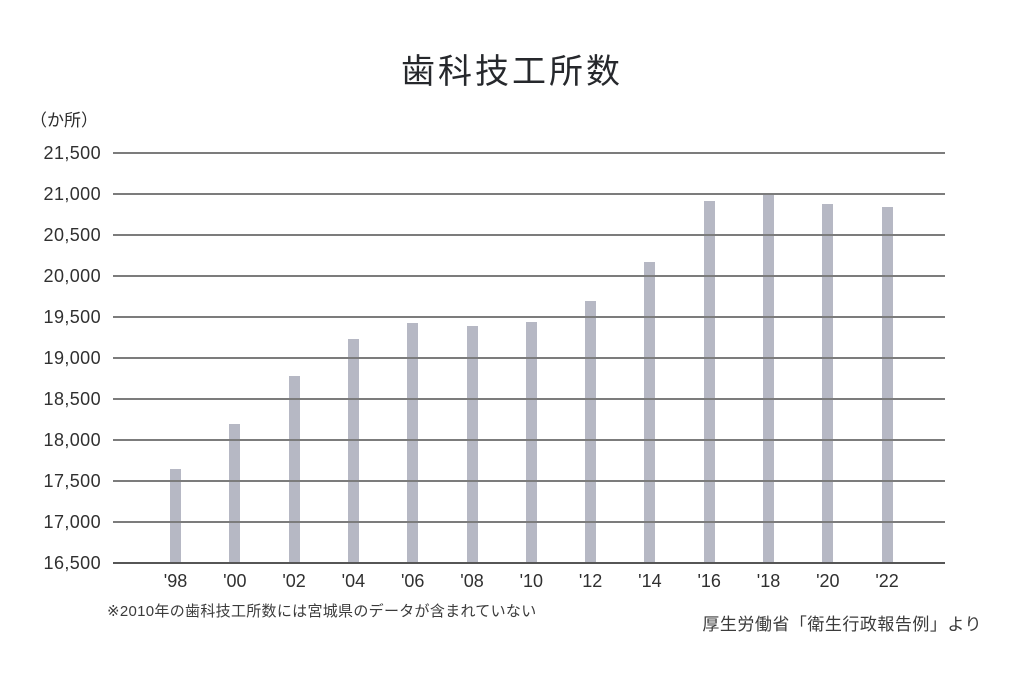 The image size is (1024, 683). Describe the element at coordinates (235, 581) in the screenshot. I see `x-axis-tick-label: '00` at that location.